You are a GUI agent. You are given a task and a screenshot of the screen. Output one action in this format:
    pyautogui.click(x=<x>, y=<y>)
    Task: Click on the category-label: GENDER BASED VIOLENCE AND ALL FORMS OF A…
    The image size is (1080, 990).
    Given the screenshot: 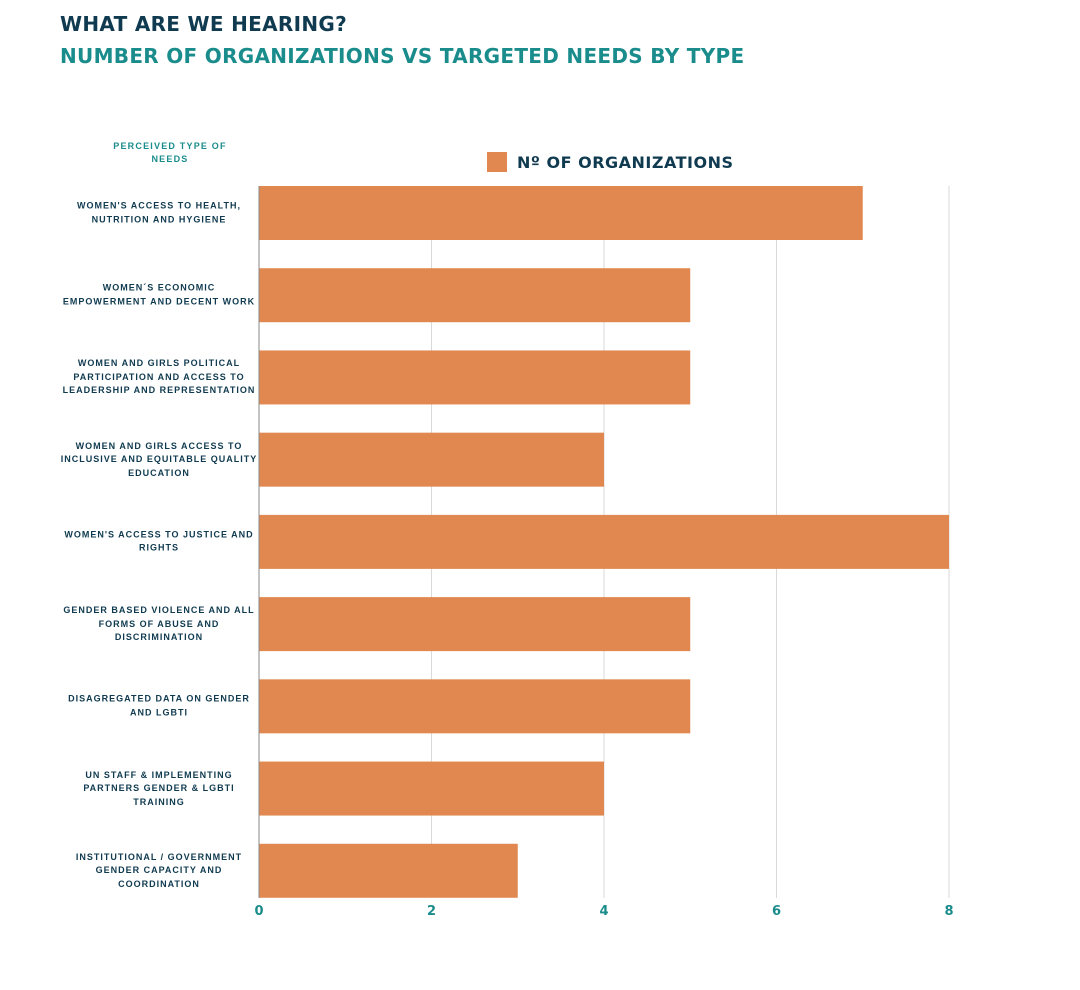 What is the action you would take?
    pyautogui.click(x=159, y=623)
    